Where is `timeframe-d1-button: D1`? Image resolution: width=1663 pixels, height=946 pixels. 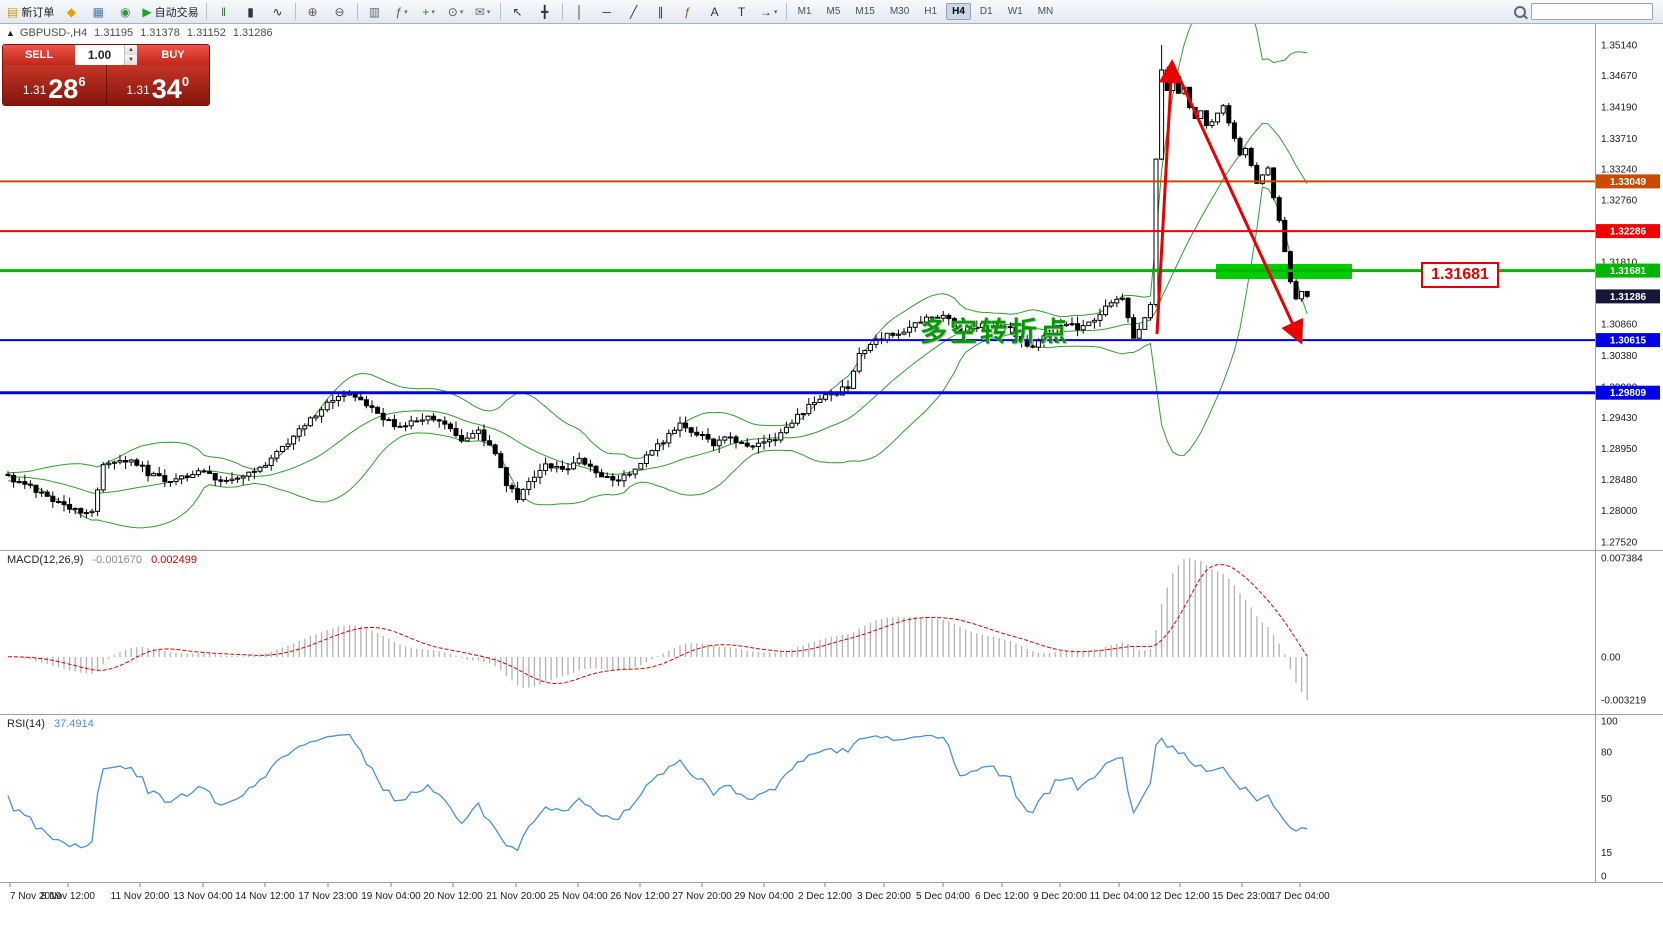
timeframe-d1-button: D1 is located at coordinates (986, 11).